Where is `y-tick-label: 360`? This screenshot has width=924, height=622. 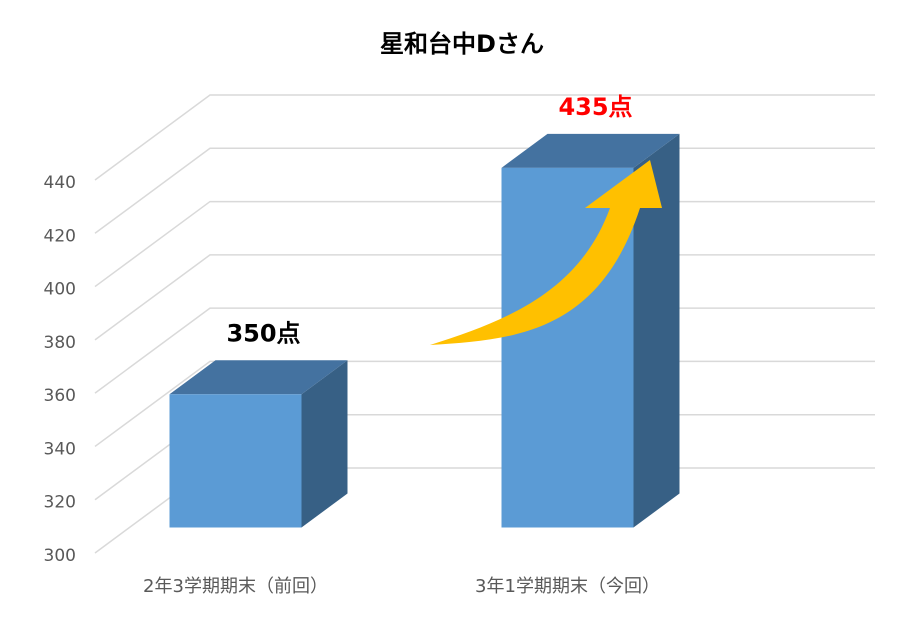
y-tick-label: 360 is located at coordinates (60, 396).